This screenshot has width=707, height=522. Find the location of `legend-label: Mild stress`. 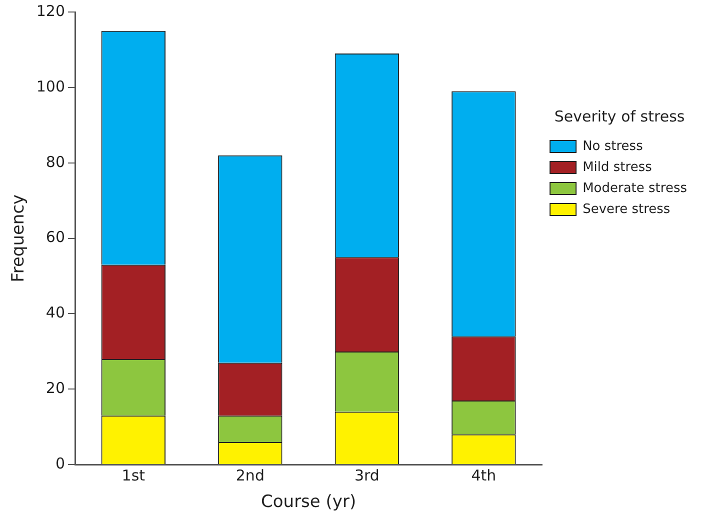

legend-label: Mild stress is located at coordinates (617, 167).